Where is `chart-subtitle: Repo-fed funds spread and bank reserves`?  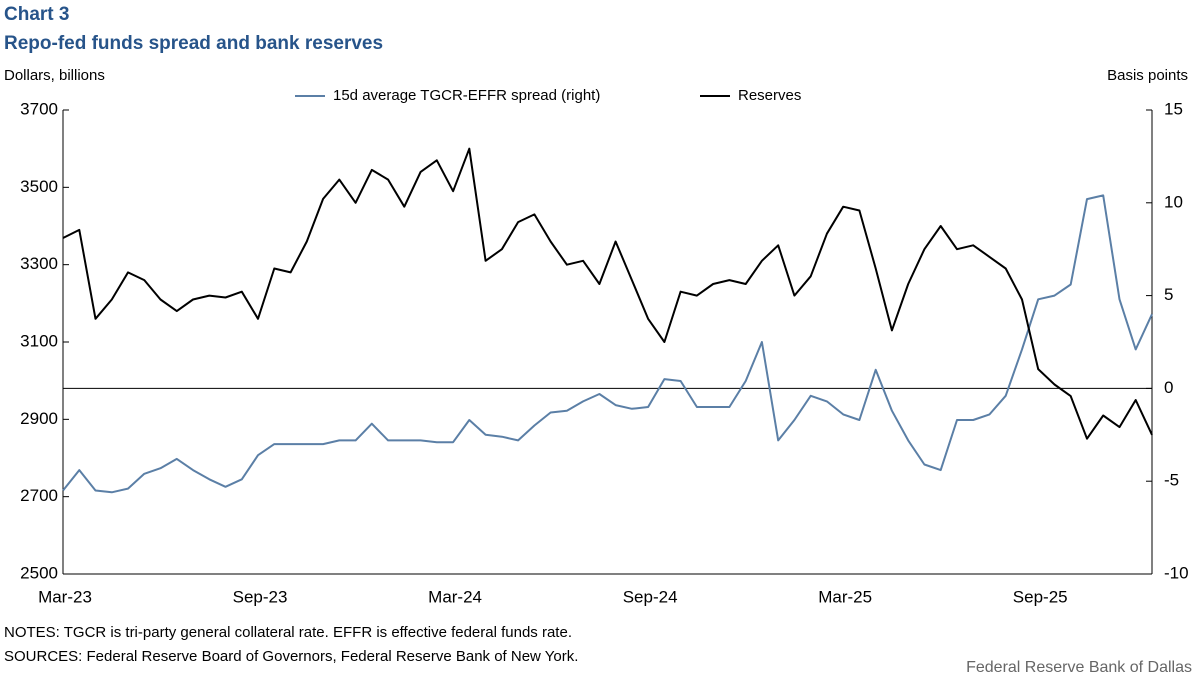
chart-subtitle: Repo-fed funds spread and bank reserves is located at coordinates (193, 43).